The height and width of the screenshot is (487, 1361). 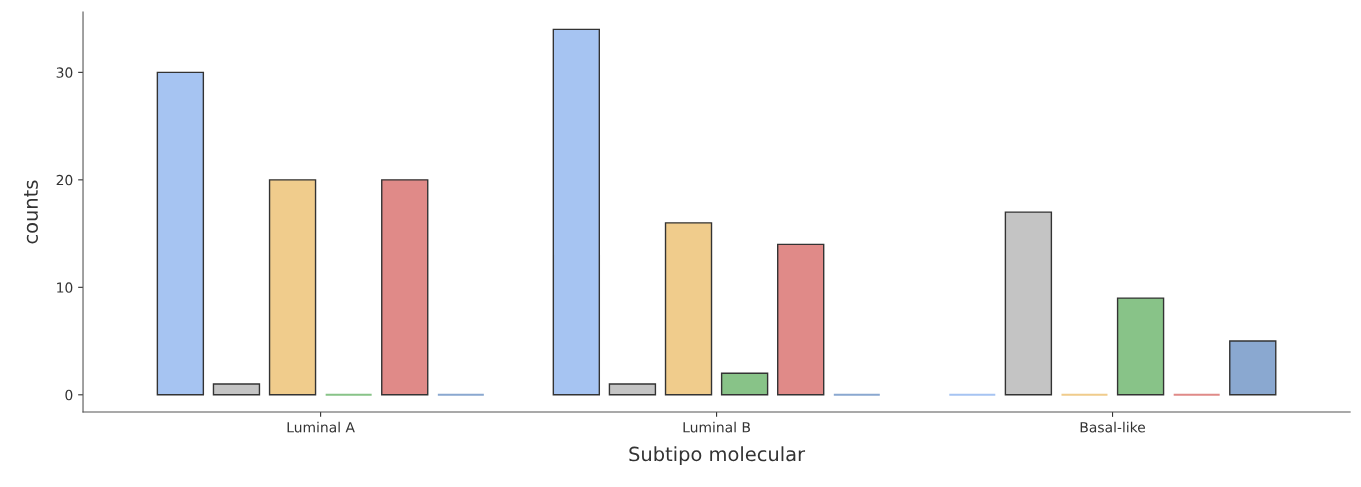 I want to click on y-tick-label: 30, so click(x=64, y=72).